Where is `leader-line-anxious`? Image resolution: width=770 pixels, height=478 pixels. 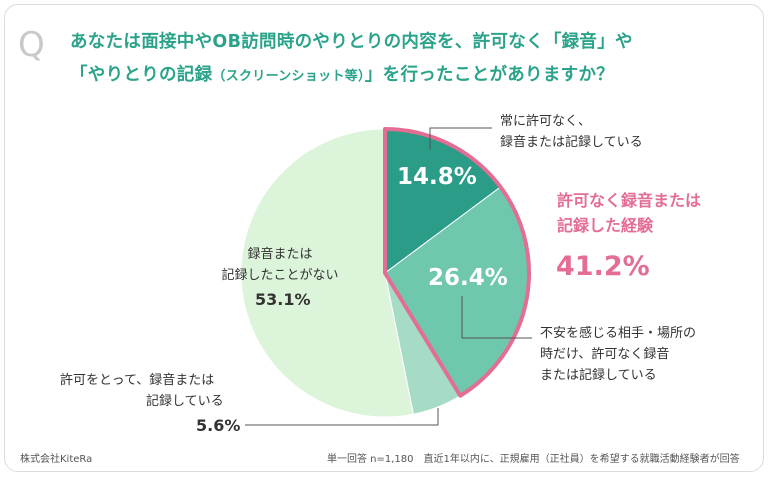 leader-line-anxious is located at coordinates (496, 317).